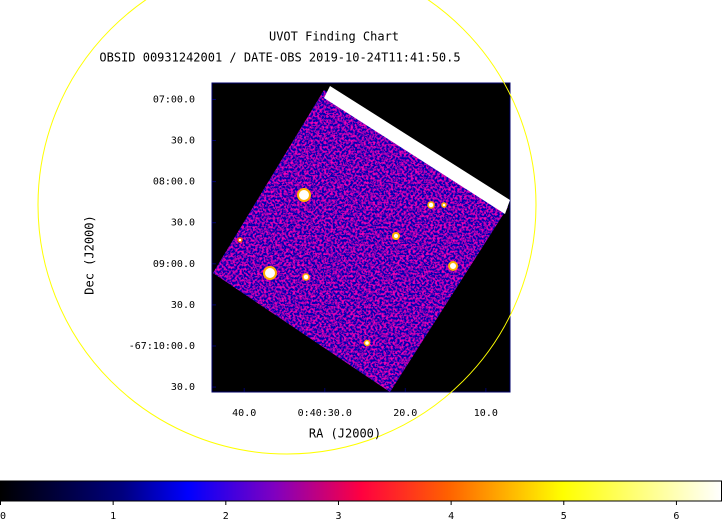 This screenshot has width=722, height=521. Describe the element at coordinates (361, 491) in the screenshot. I see `colorbar` at that location.